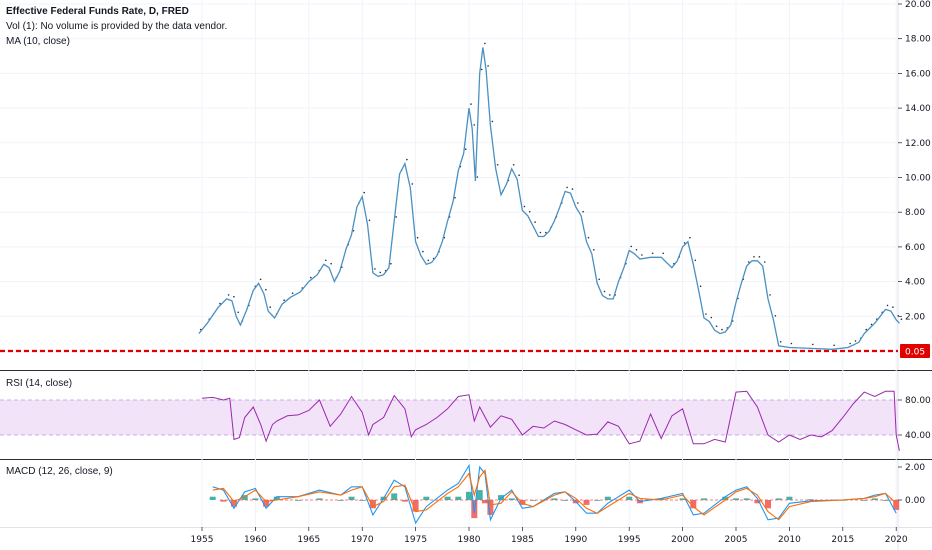 This screenshot has width=932, height=550. What do you see at coordinates (449, 417) in the screenshot?
I see `rsi-overbought-oversold-band` at bounding box center [449, 417].